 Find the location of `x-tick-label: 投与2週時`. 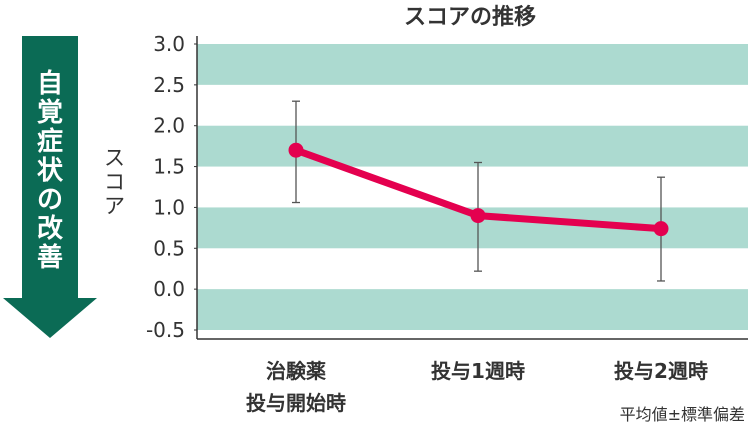

x-tick-label: 投与2週時 is located at coordinates (661, 371).